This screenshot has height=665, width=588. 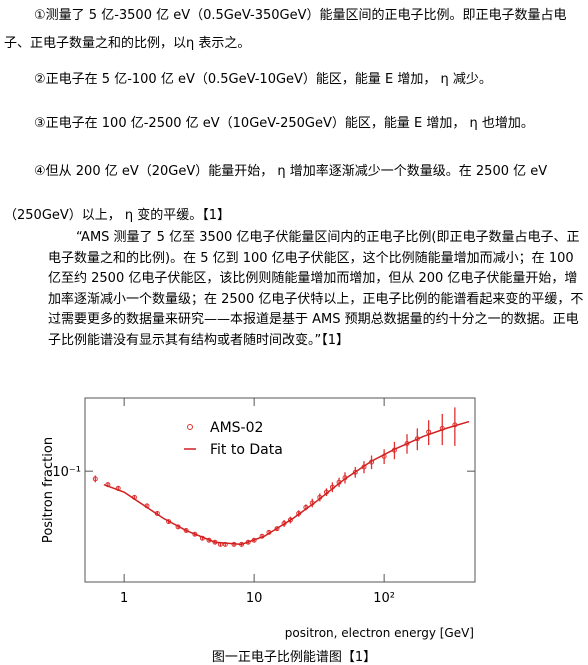 What do you see at coordinates (286, 483) in the screenshot?
I see `fit-line` at bounding box center [286, 483].